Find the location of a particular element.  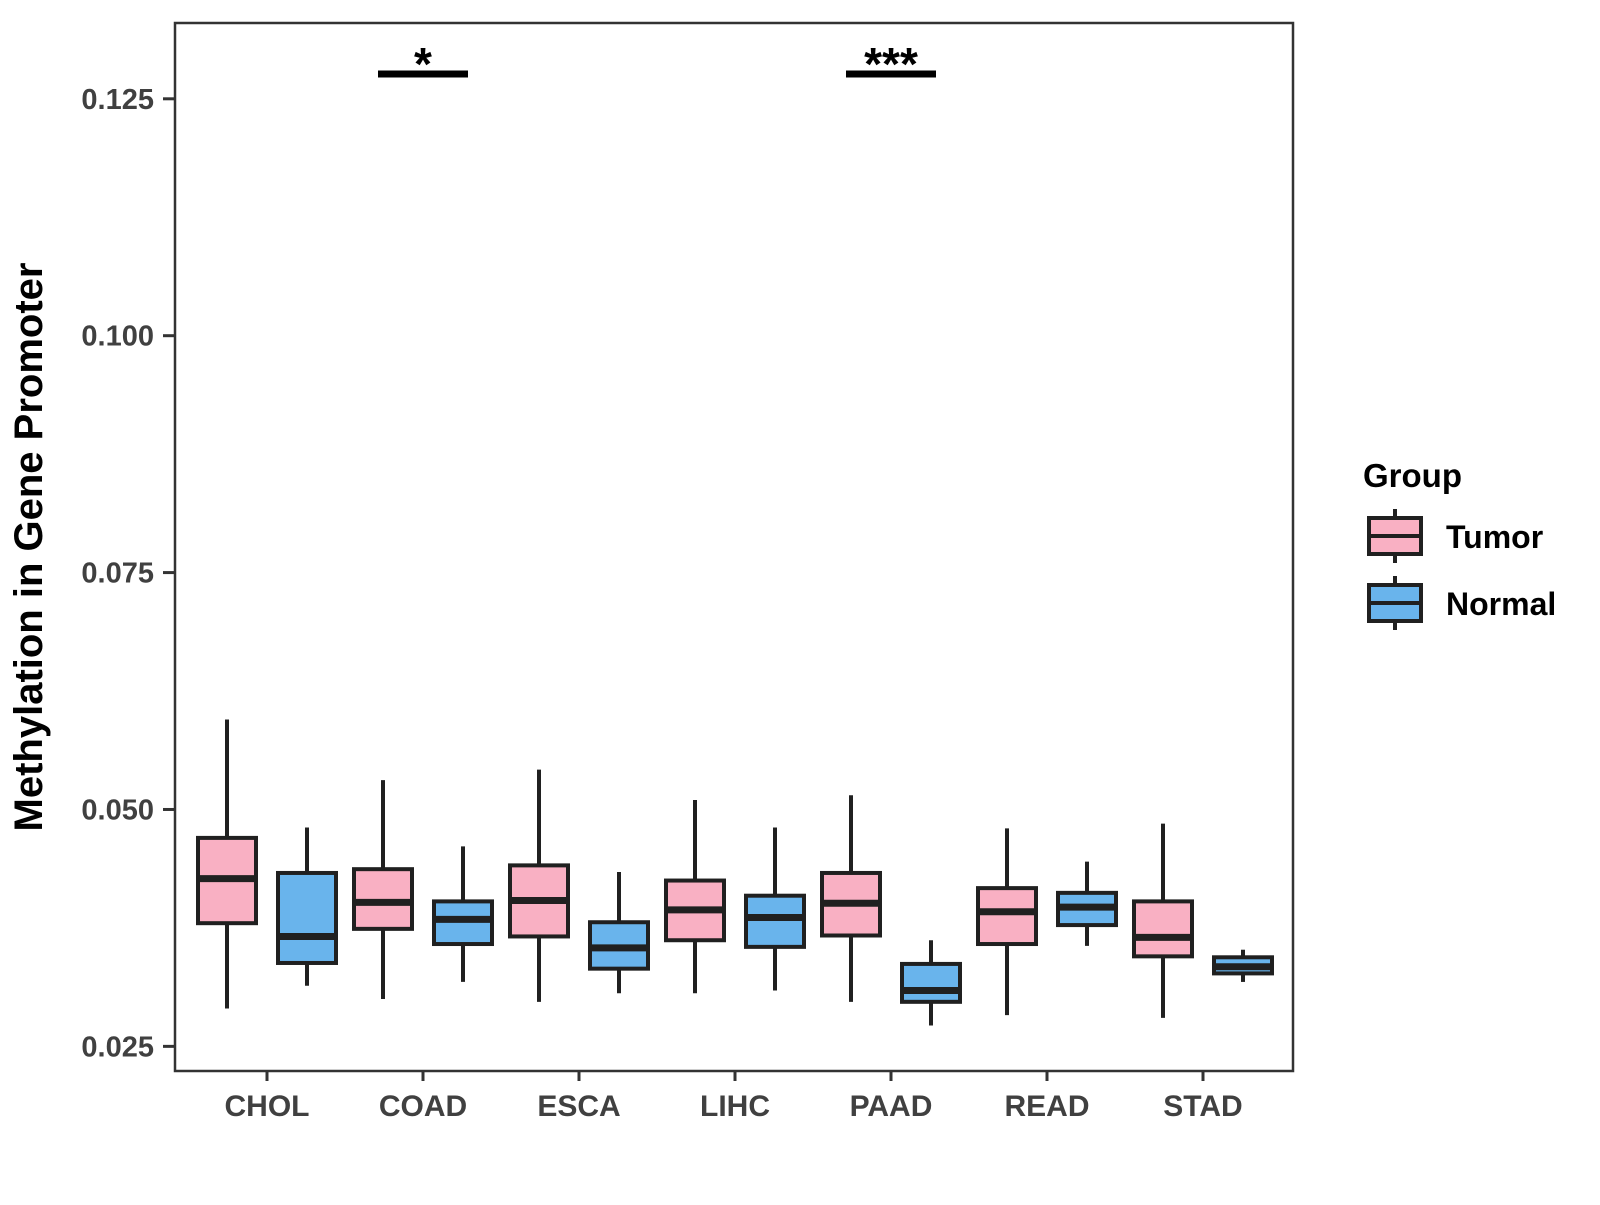

y-tick-label: 0.025 is located at coordinates (117, 1047).